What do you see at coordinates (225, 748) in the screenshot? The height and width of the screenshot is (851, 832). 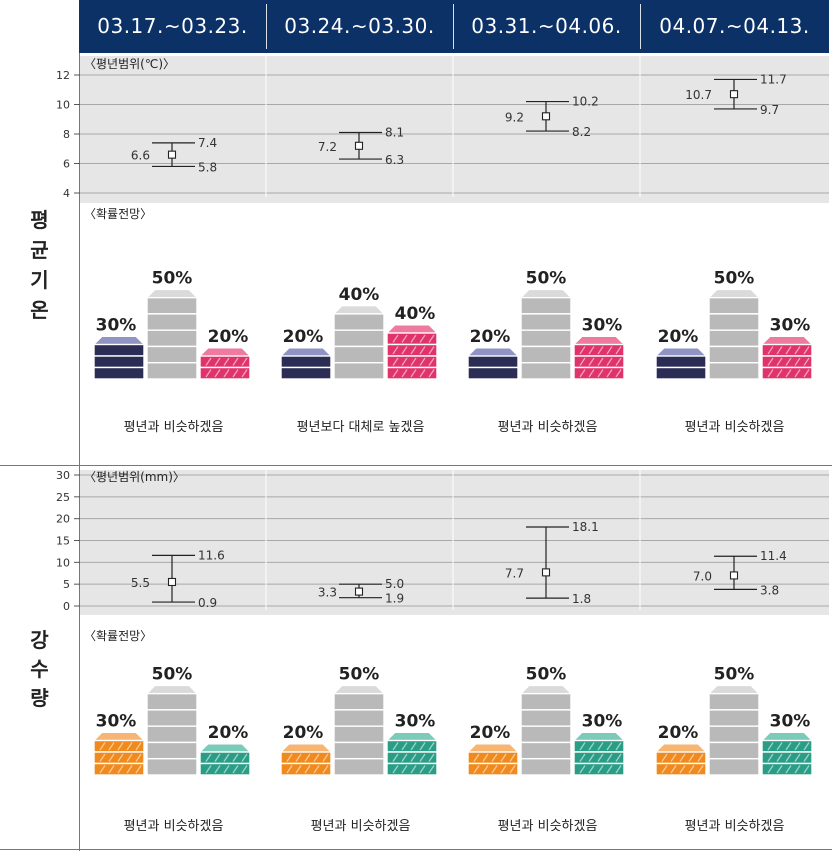 I see `prec-above-block-top` at bounding box center [225, 748].